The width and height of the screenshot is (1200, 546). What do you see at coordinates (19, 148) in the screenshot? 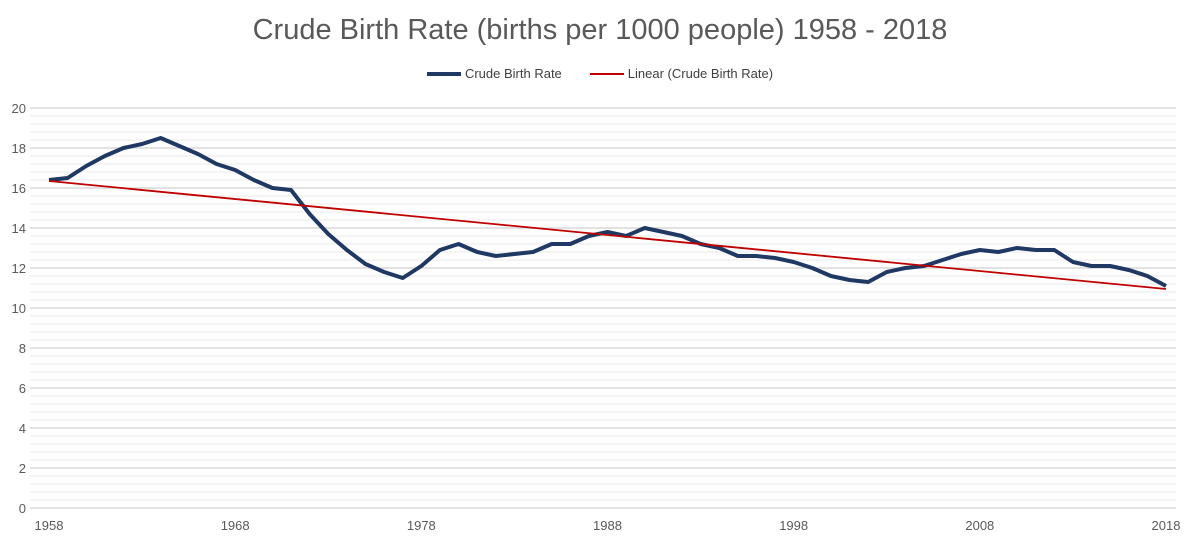
I see `y-tick-label: 18` at bounding box center [19, 148].